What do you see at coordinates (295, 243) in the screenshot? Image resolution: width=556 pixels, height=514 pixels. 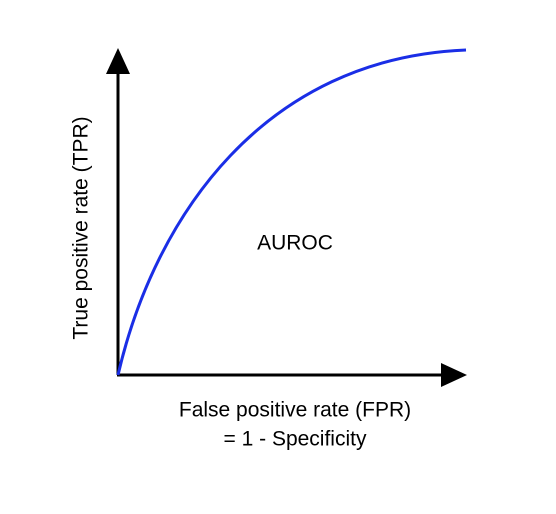 I see `area-label: AUROC` at bounding box center [295, 243].